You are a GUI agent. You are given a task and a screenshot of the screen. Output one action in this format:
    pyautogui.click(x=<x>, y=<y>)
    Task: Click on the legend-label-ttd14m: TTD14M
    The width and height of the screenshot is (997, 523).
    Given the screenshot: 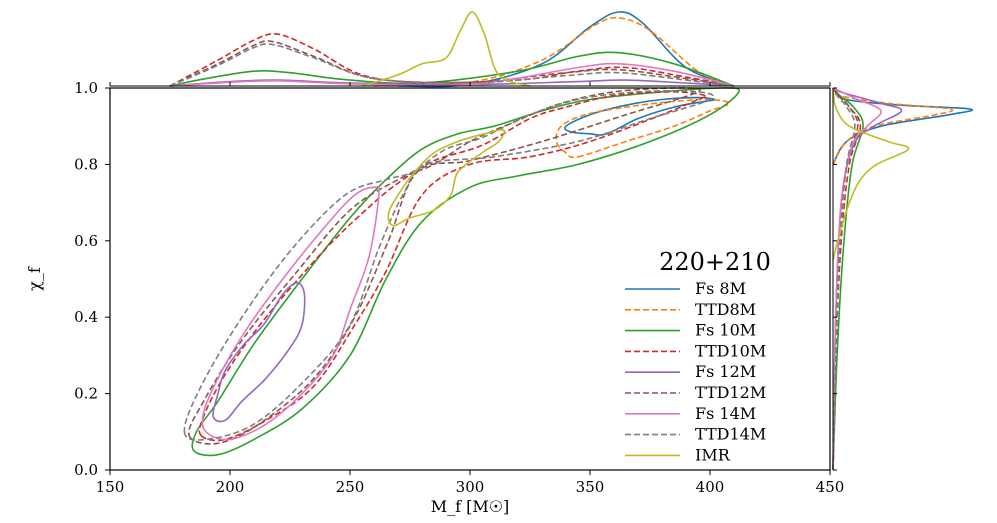 What is the action you would take?
    pyautogui.click(x=730, y=434)
    